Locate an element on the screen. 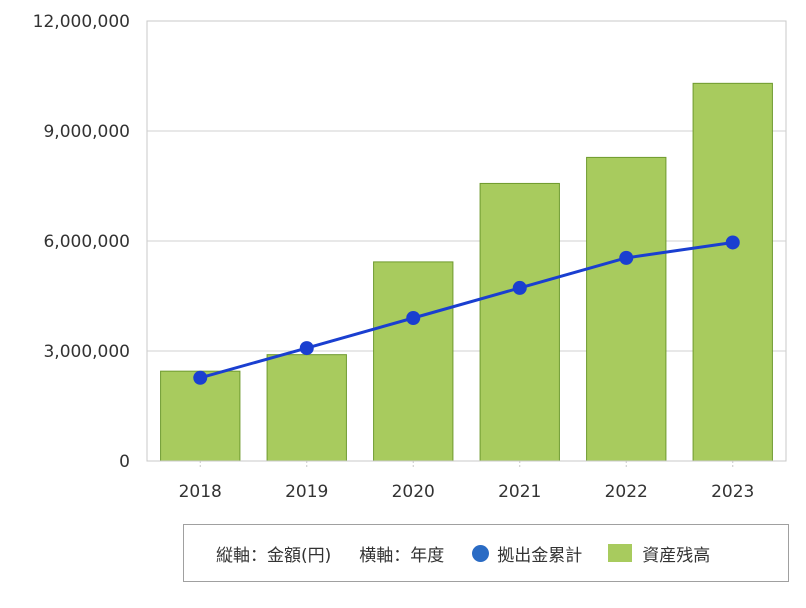 Image resolution: width=806 pixels, height=608 pixels. chart-legend: 縦軸：金額(円) 横軸：年度 拠出金累計 資産残高 is located at coordinates (486, 553).